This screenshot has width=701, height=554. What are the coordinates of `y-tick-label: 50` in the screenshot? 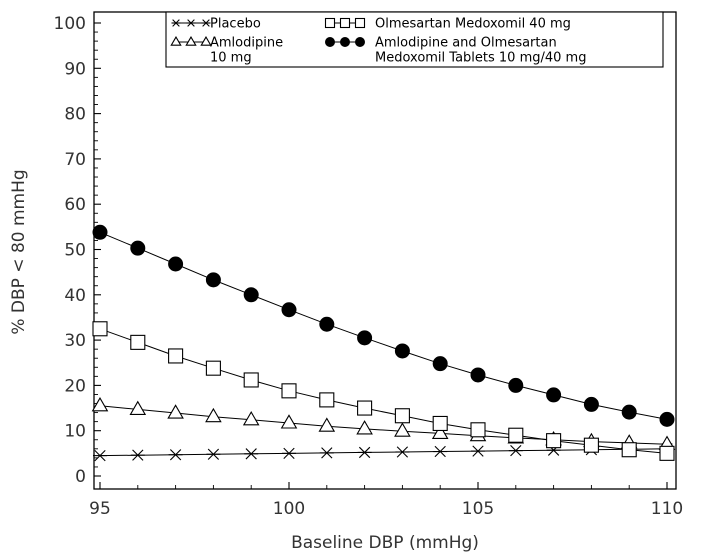 It's located at (75, 251).